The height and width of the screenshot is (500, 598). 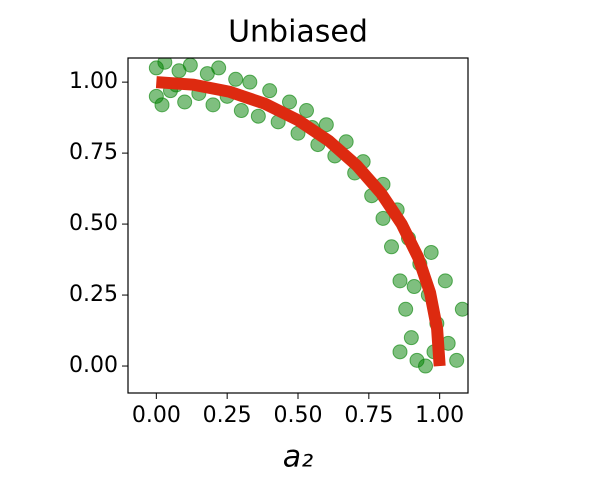 I want to click on x-tick-label: 1.00, so click(x=439, y=415).